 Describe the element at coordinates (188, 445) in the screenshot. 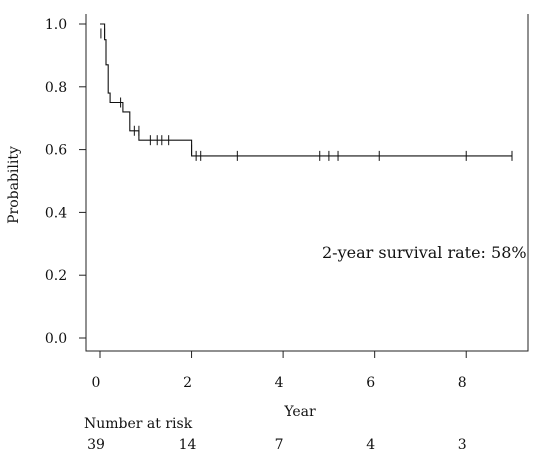

I see `risk-value: 14` at that location.